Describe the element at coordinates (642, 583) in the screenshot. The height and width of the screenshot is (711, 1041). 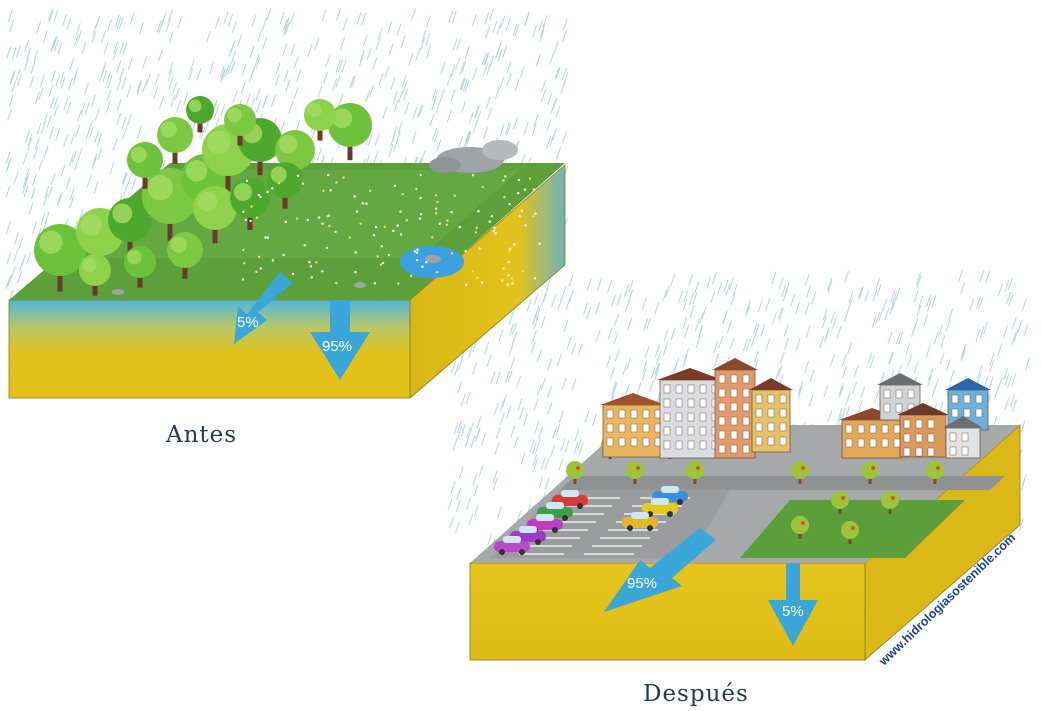
I see `after-runoff-label: 95%` at that location.